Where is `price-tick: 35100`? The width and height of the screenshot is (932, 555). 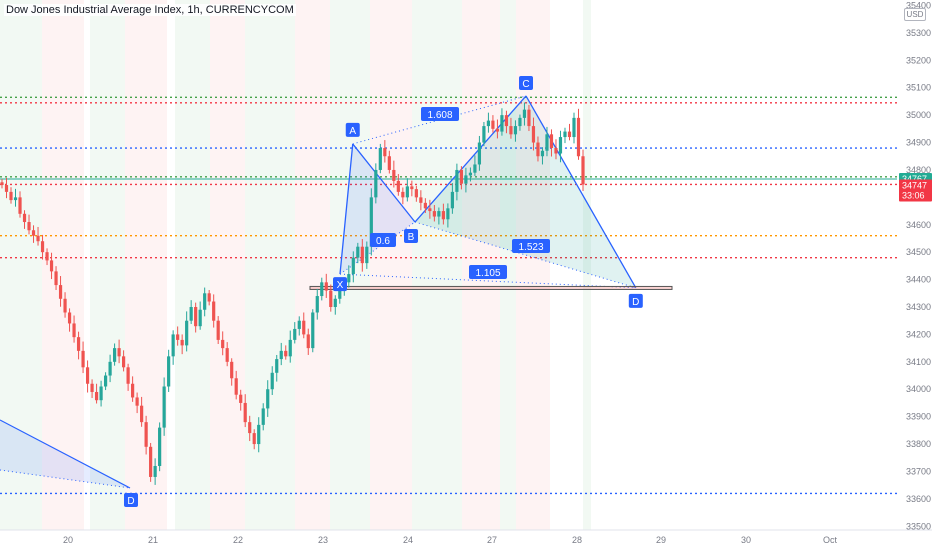 price-tick: 35100 is located at coordinates (918, 88).